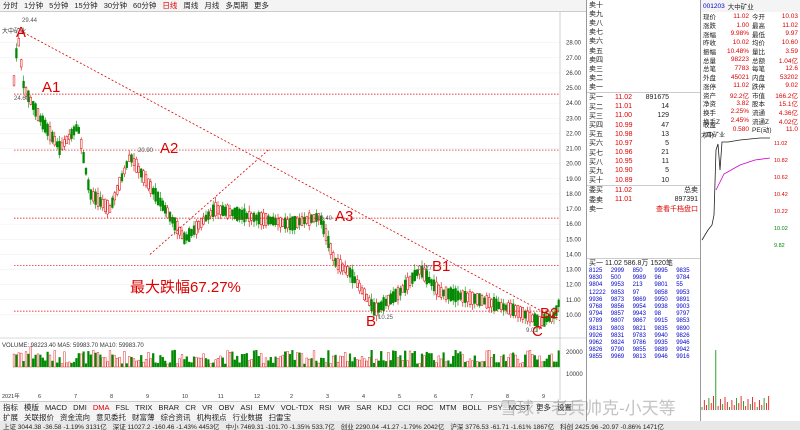 The width and height of the screenshot is (800, 430). Describe the element at coordinates (643, 87) in the screenshot. I see `sell-level-row: 卖一` at that location.